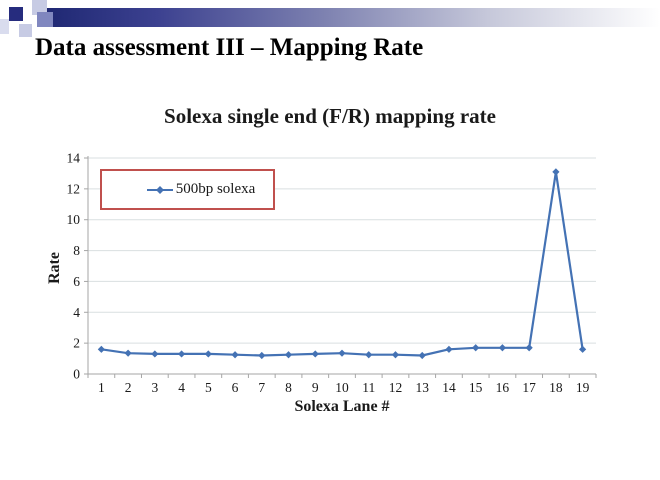 The width and height of the screenshot is (660, 480). Describe the element at coordinates (396, 387) in the screenshot. I see `x-tick-label: 12` at that location.